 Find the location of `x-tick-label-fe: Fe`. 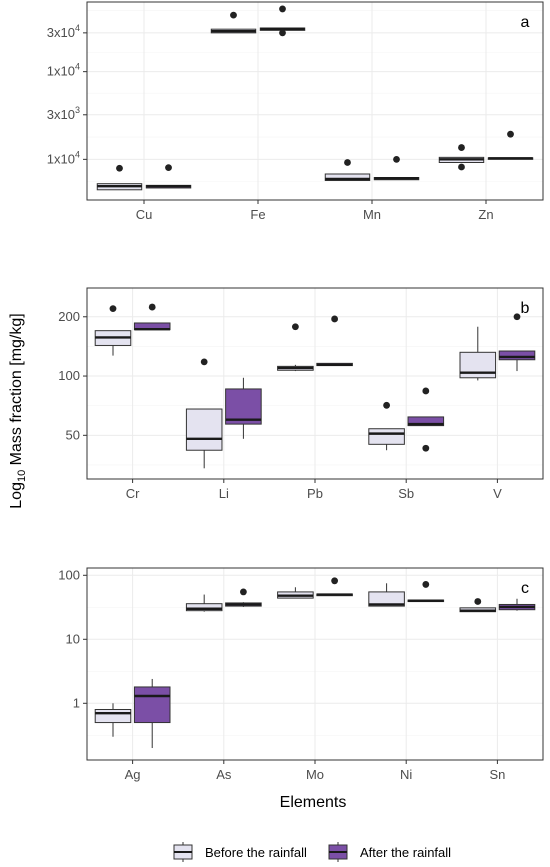

x-tick-label-fe: Fe is located at coordinates (257, 214).